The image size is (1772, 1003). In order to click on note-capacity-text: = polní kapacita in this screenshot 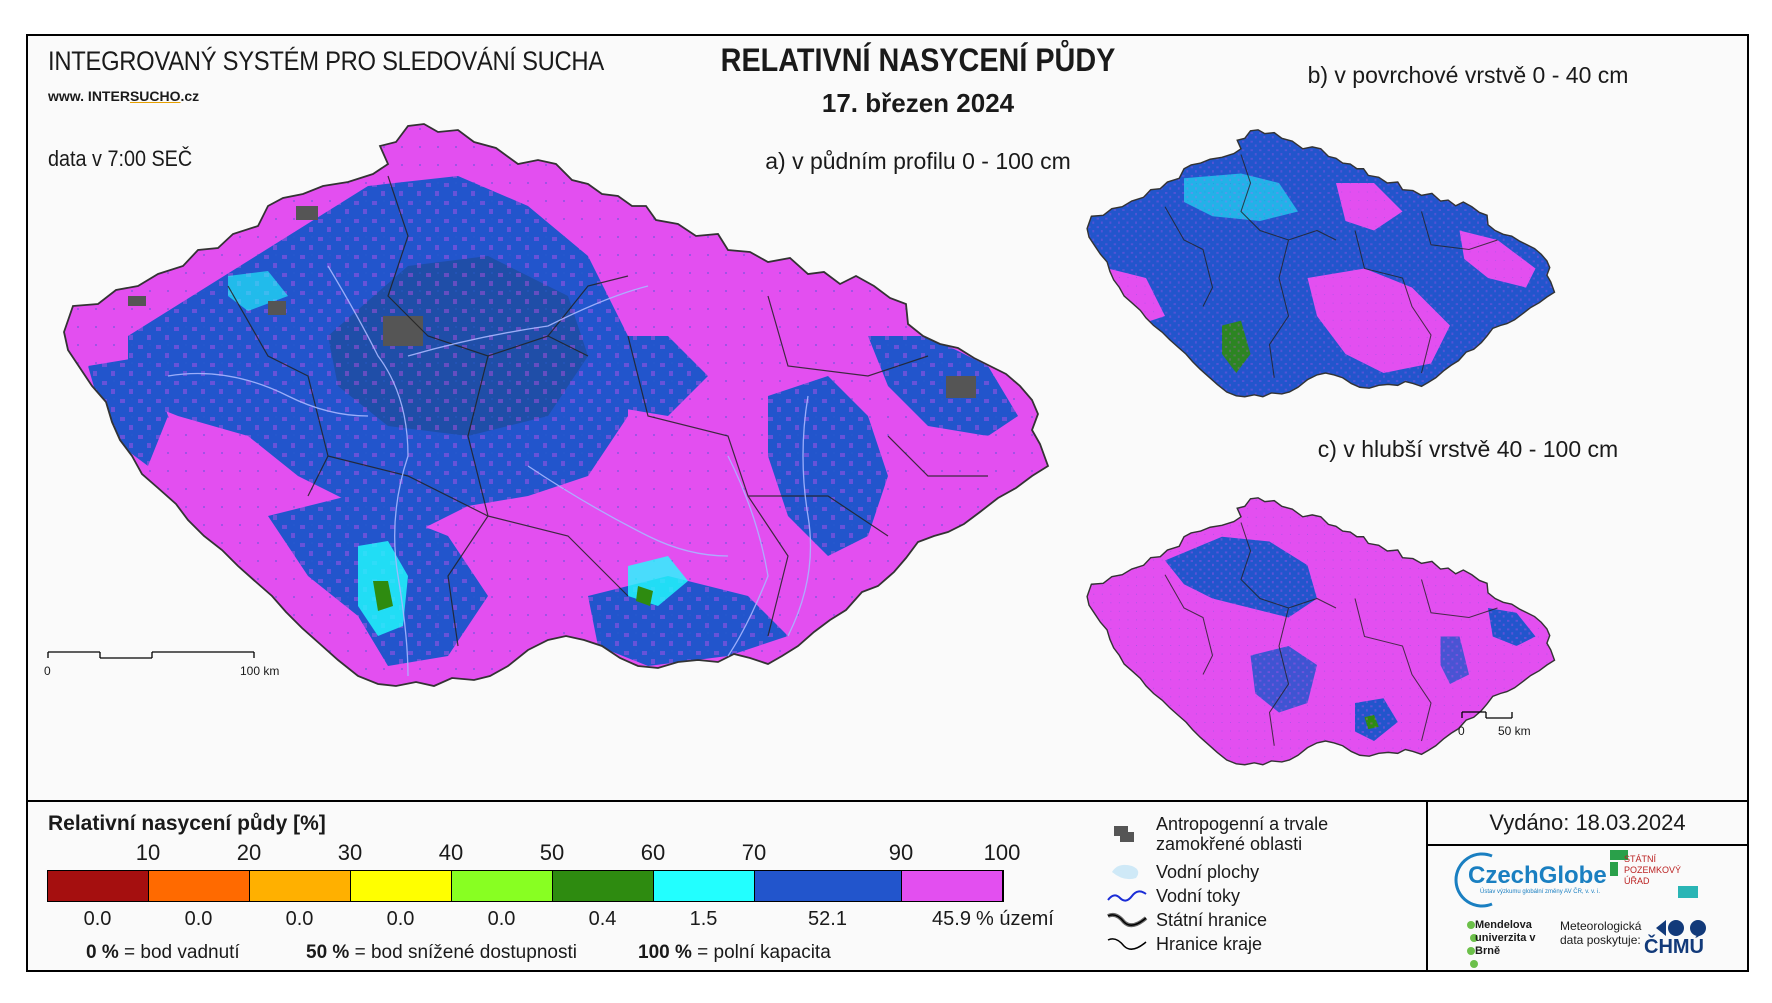, I will do `click(764, 952)`.